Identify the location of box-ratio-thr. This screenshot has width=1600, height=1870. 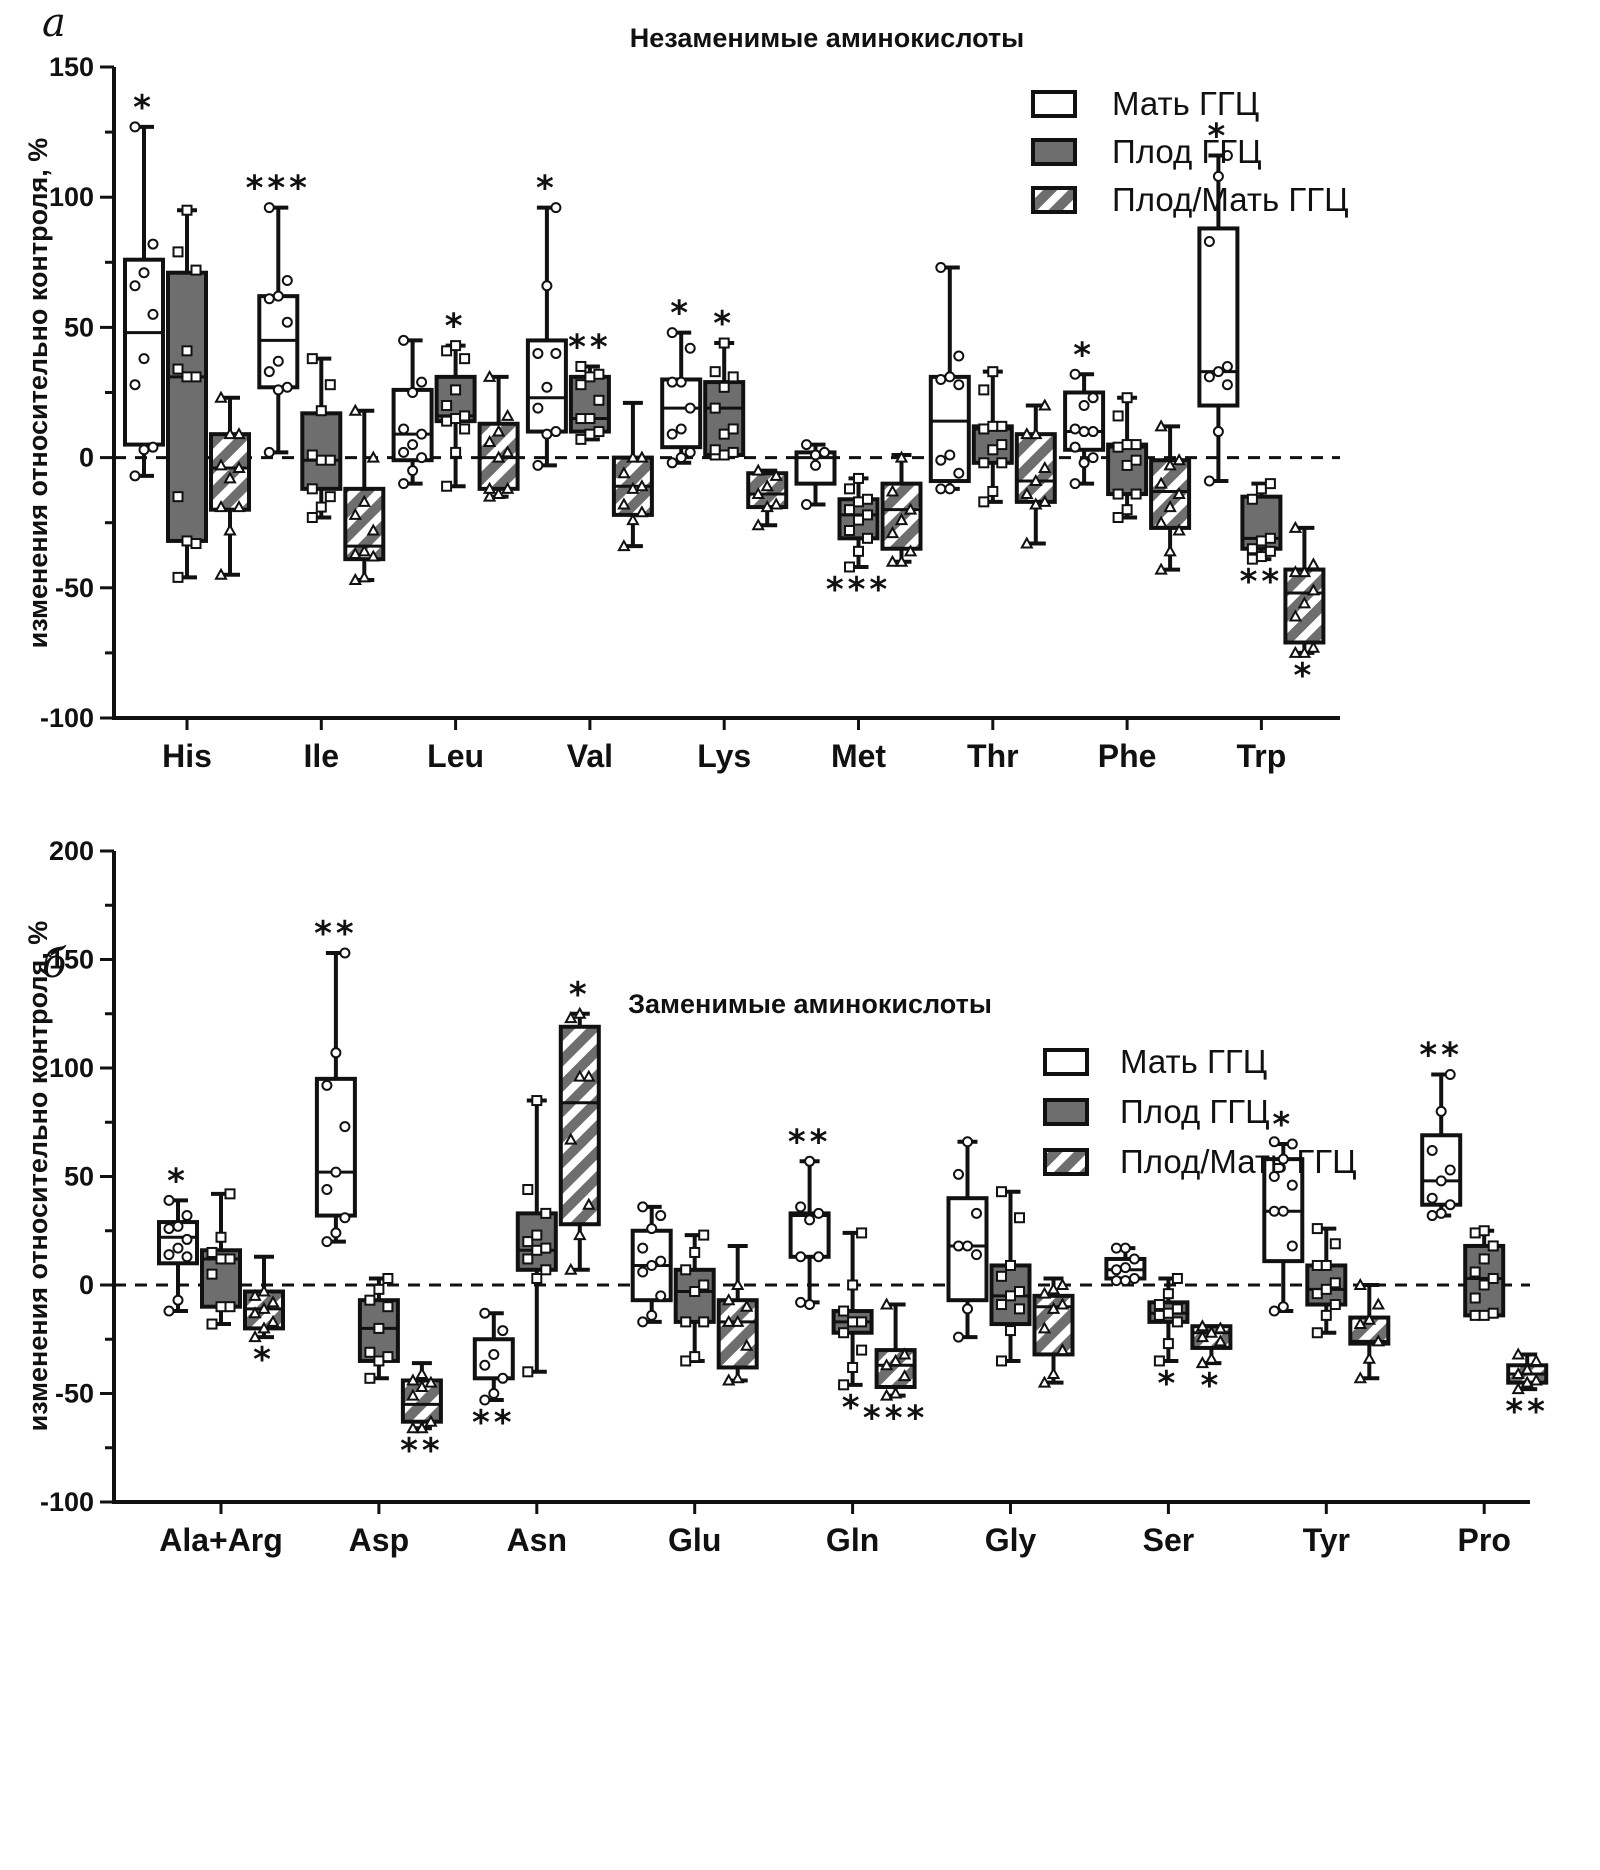
(1035, 473).